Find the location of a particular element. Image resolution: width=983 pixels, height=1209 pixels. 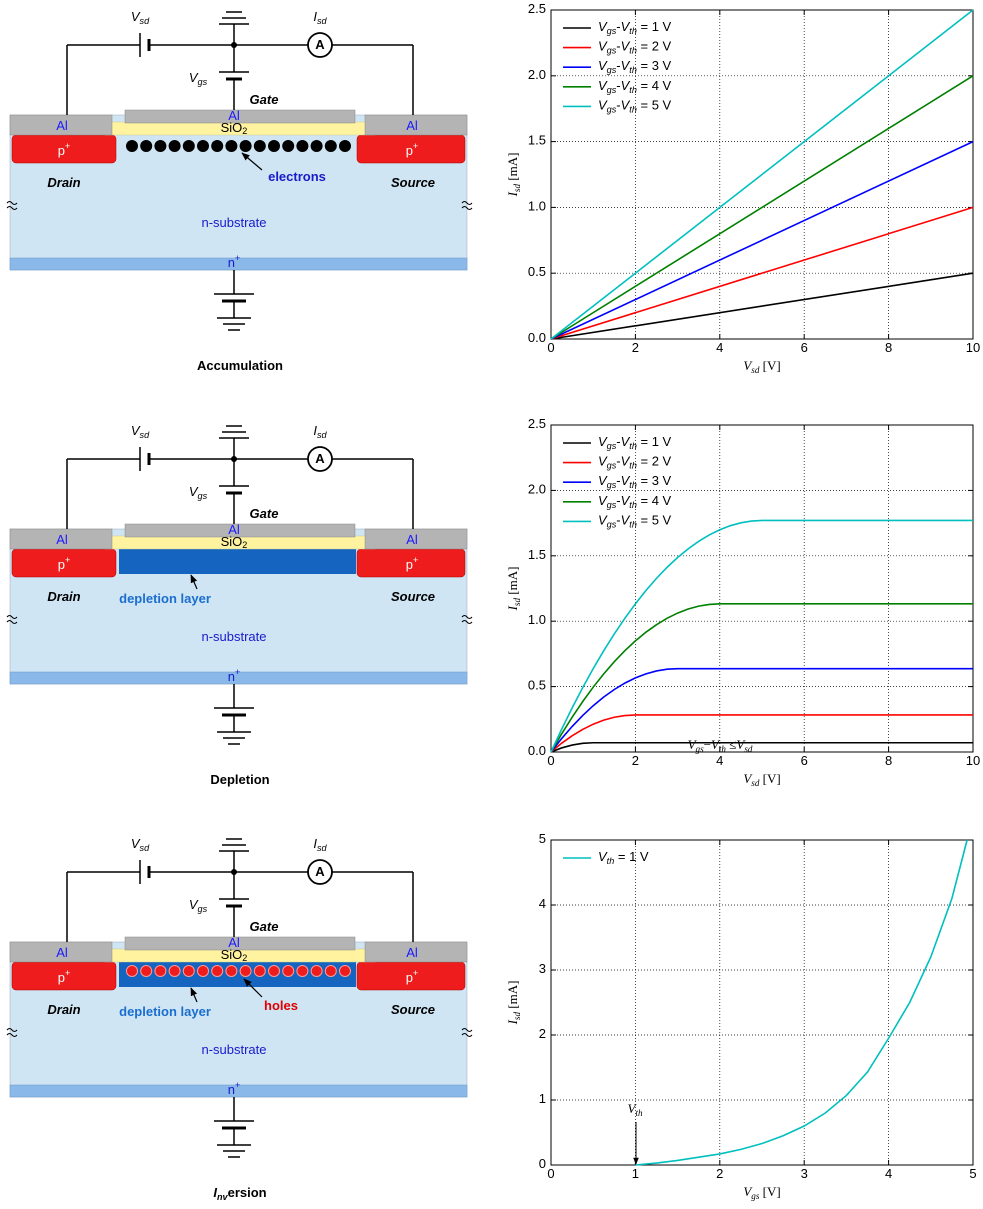

y-tick-label: 1.0 is located at coordinates (537, 206).